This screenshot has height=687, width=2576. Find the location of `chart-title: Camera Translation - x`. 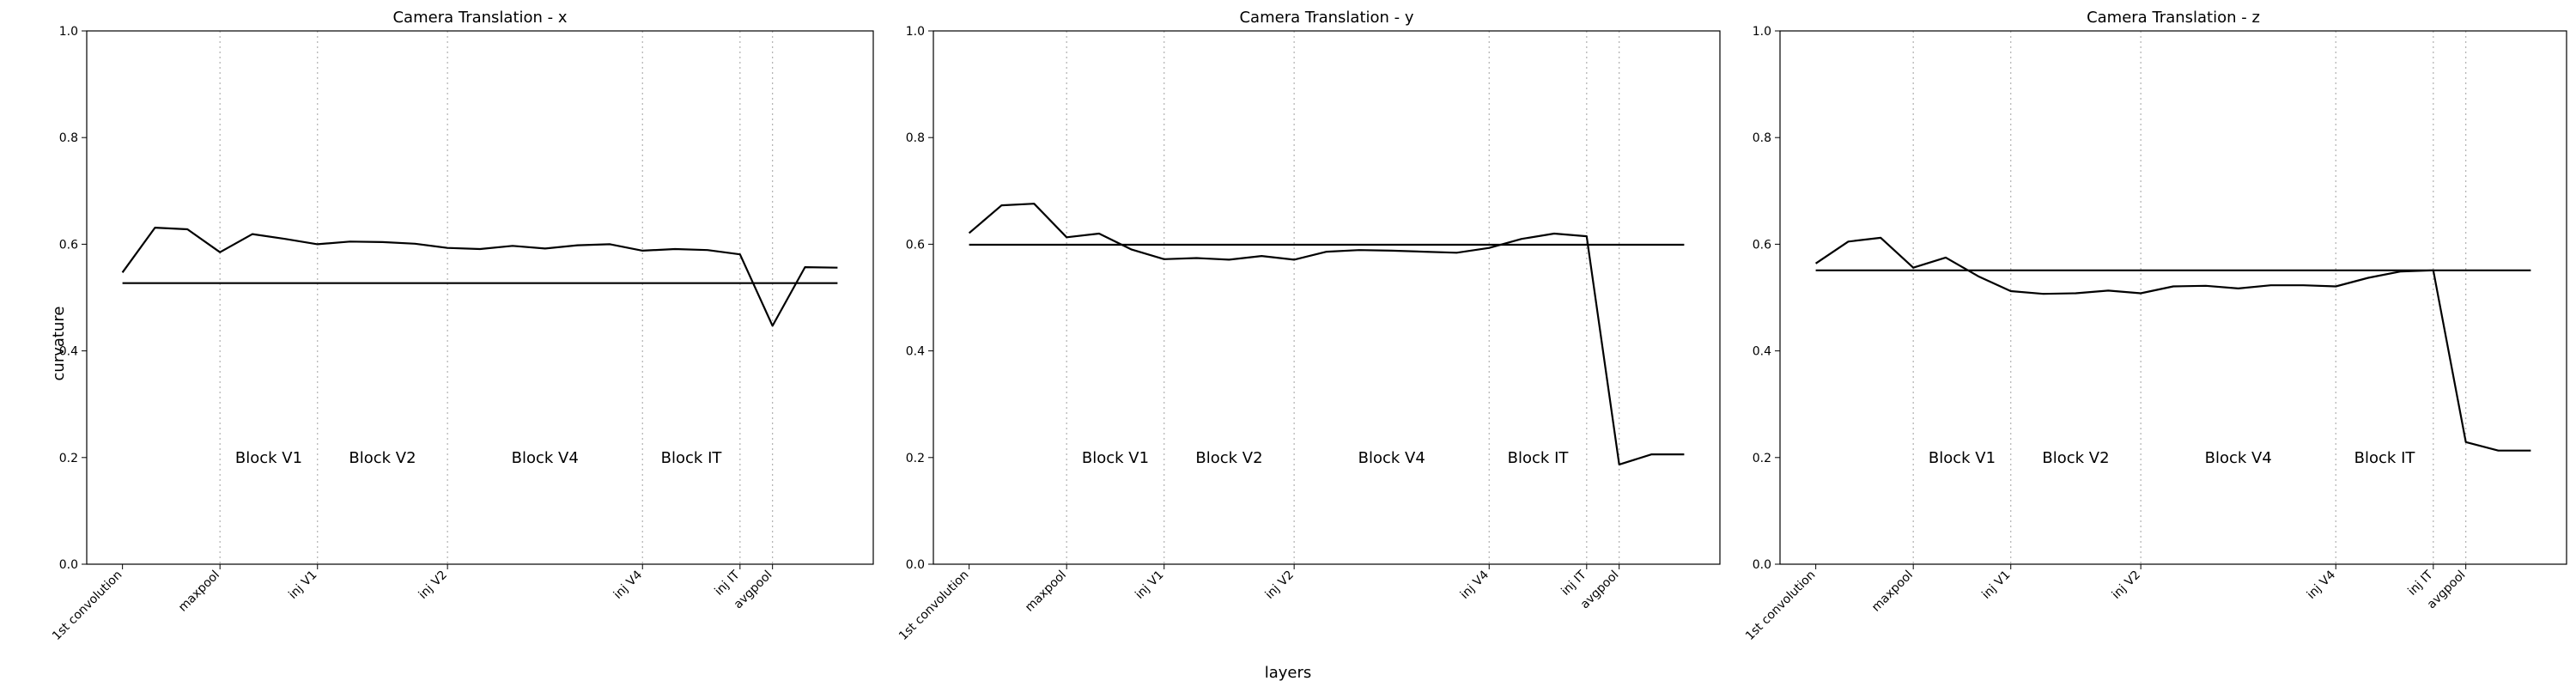

chart-title: Camera Translation - x is located at coordinates (479, 18).